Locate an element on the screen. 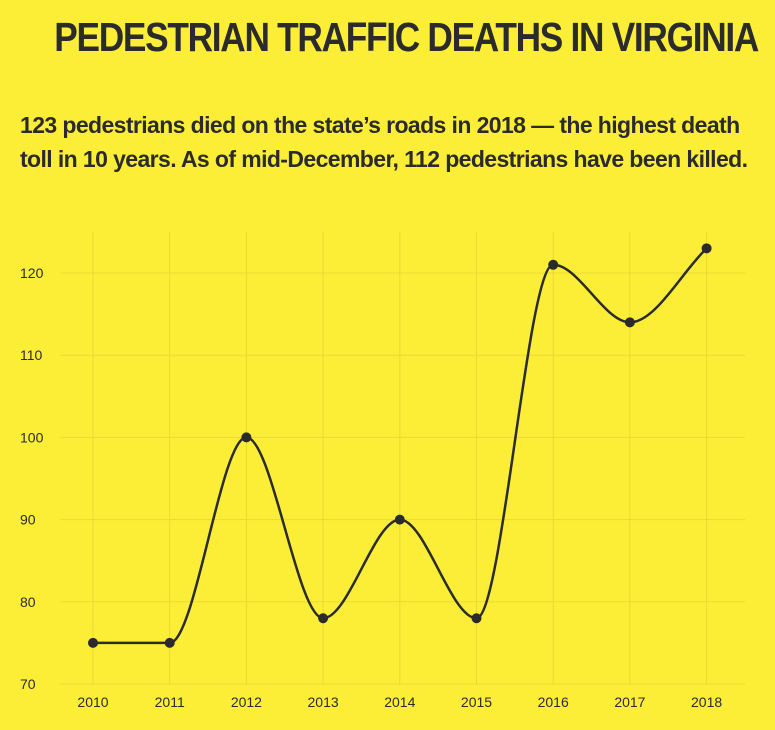  data-point-2015 is located at coordinates (476, 618).